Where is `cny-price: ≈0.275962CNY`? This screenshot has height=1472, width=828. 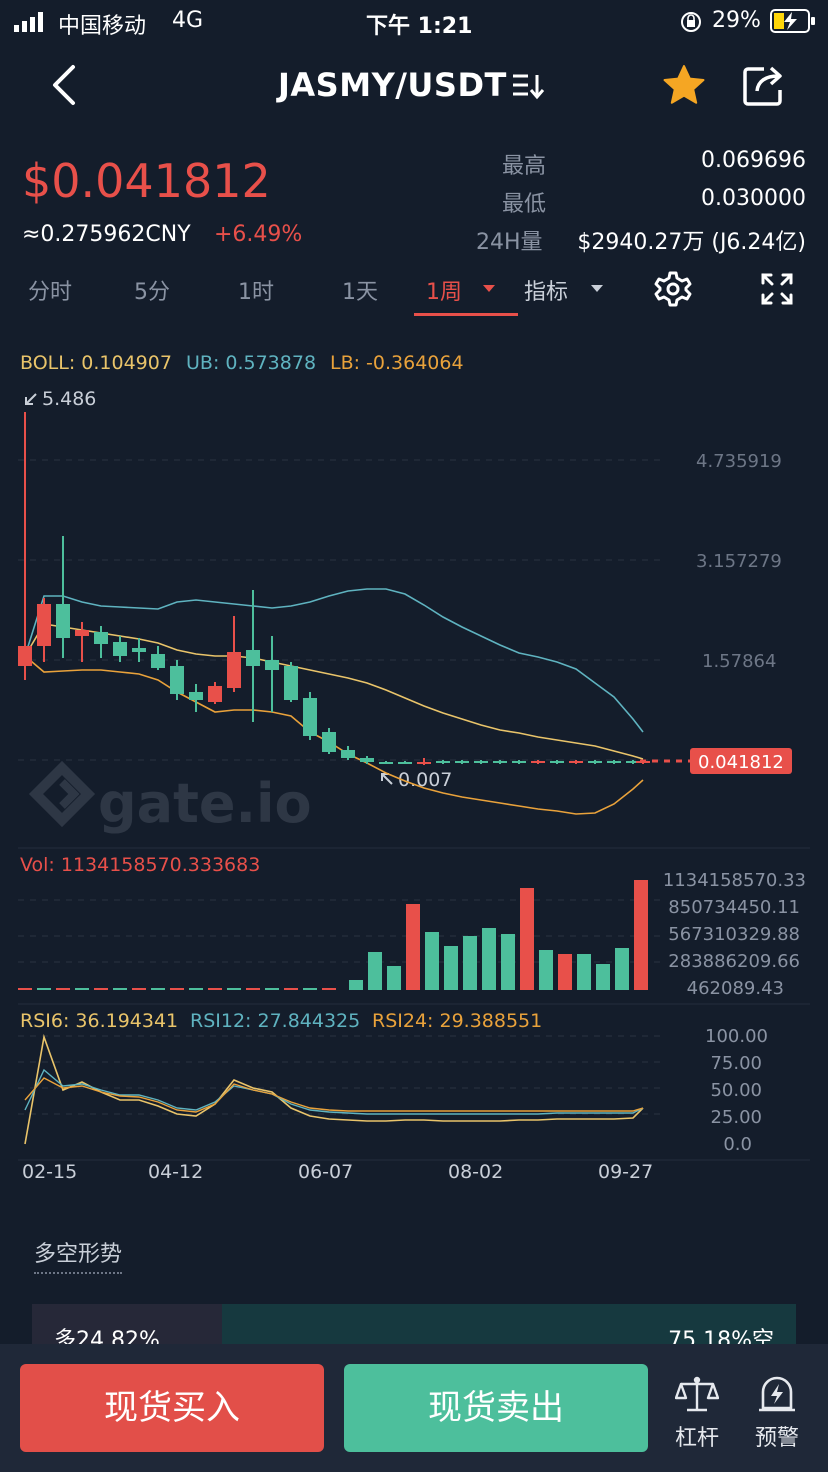 cny-price: ≈0.275962CNY is located at coordinates (106, 234).